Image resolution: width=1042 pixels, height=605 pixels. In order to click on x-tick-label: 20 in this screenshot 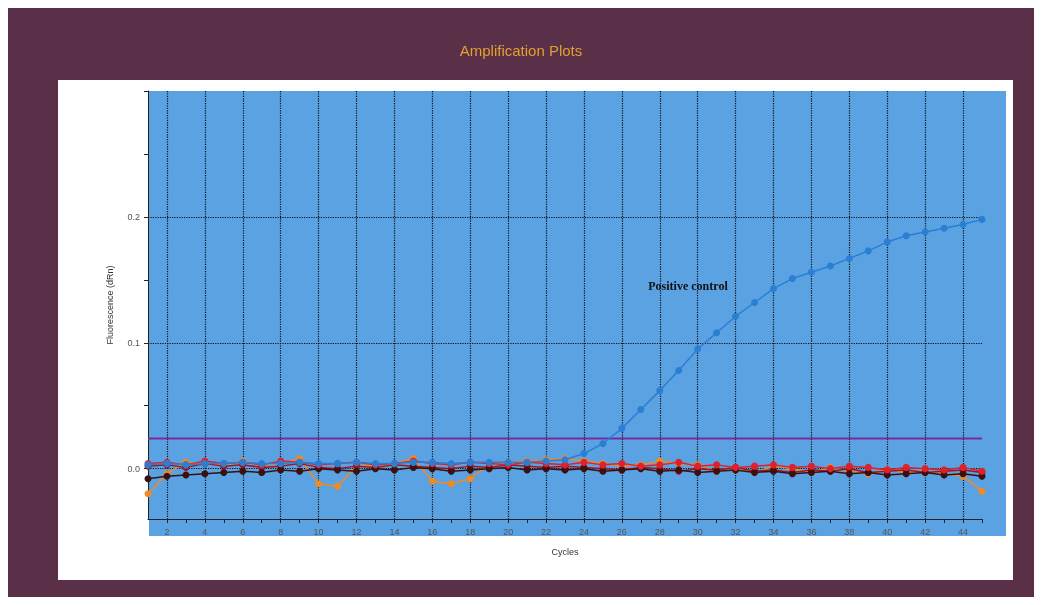, I will do `click(508, 531)`.